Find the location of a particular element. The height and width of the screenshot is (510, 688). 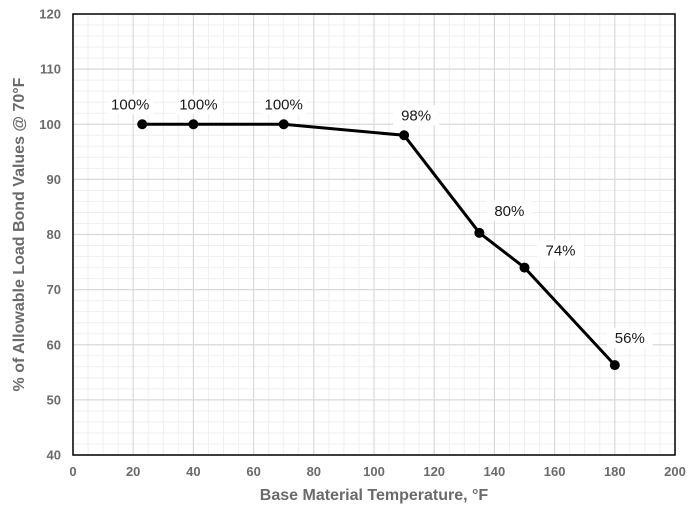

x-axis-title: Base Material Temperature, °F is located at coordinates (374, 495).